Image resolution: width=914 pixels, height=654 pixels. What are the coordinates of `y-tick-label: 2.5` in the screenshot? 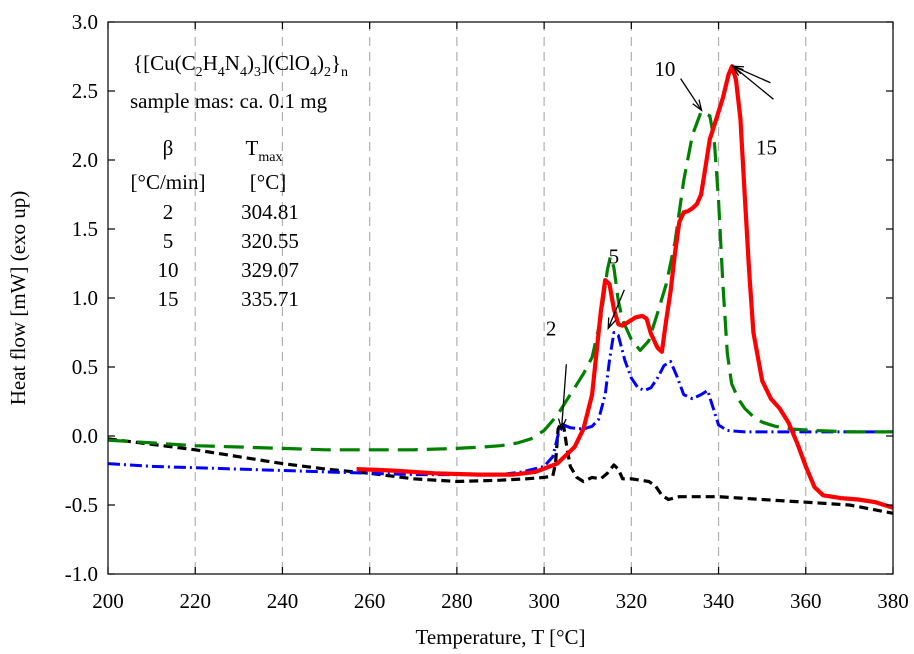 It's located at (85, 91).